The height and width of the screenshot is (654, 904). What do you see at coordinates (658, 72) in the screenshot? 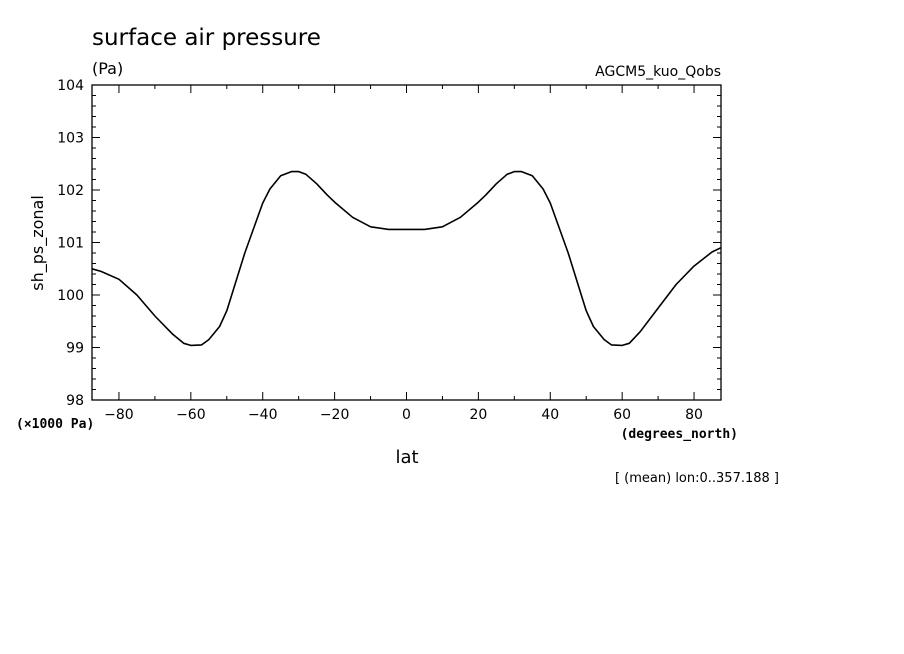
I see `run-label: AGCM5_kuo_Qobs` at bounding box center [658, 72].